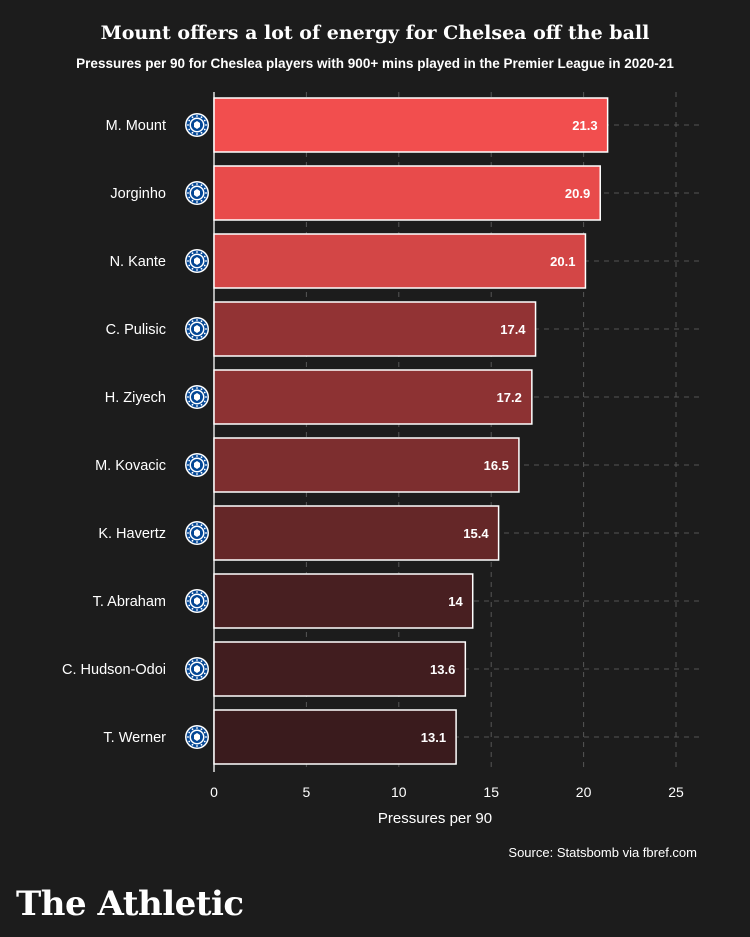  I want to click on x-tick-label: 5, so click(307, 792).